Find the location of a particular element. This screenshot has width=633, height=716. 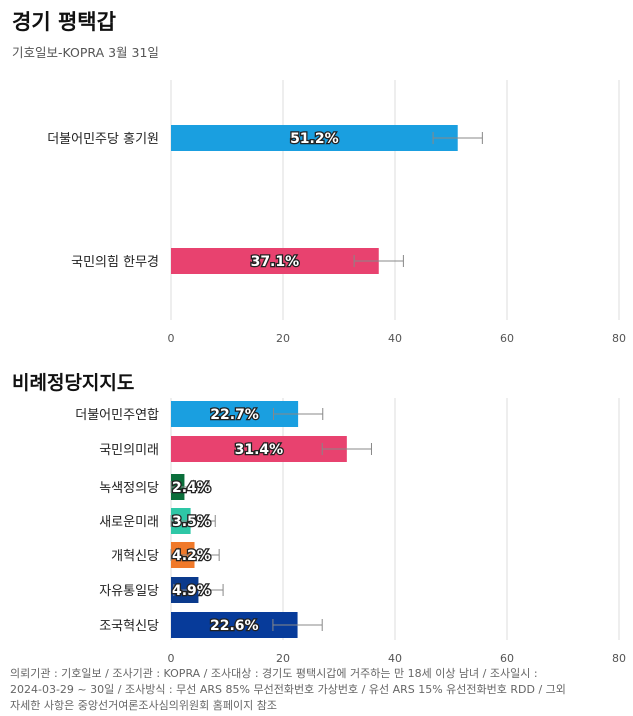

party-bar is located at coordinates (259, 449).